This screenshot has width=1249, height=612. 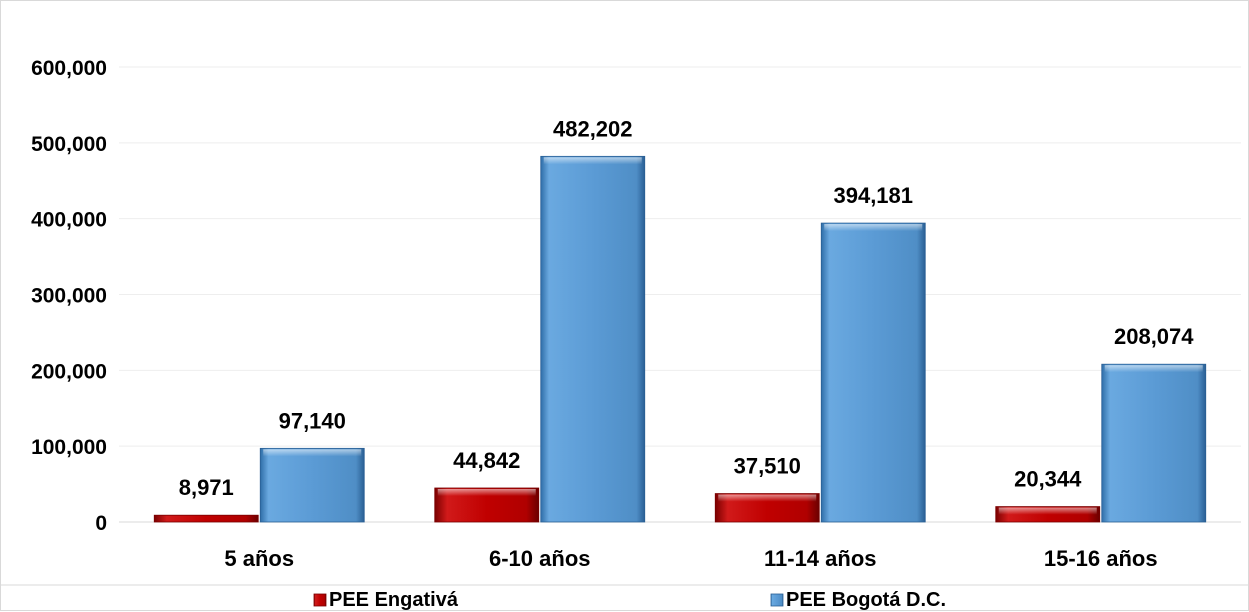 I want to click on y-tick-label: 500,000, so click(x=69, y=144).